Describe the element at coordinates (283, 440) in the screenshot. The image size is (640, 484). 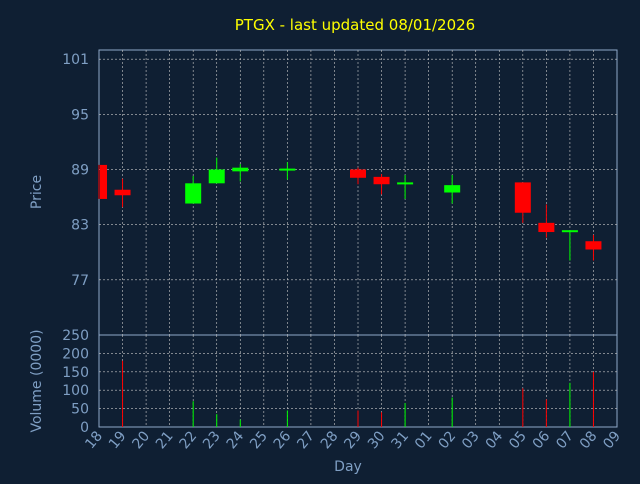
I see `day-tick-label: 26` at that location.